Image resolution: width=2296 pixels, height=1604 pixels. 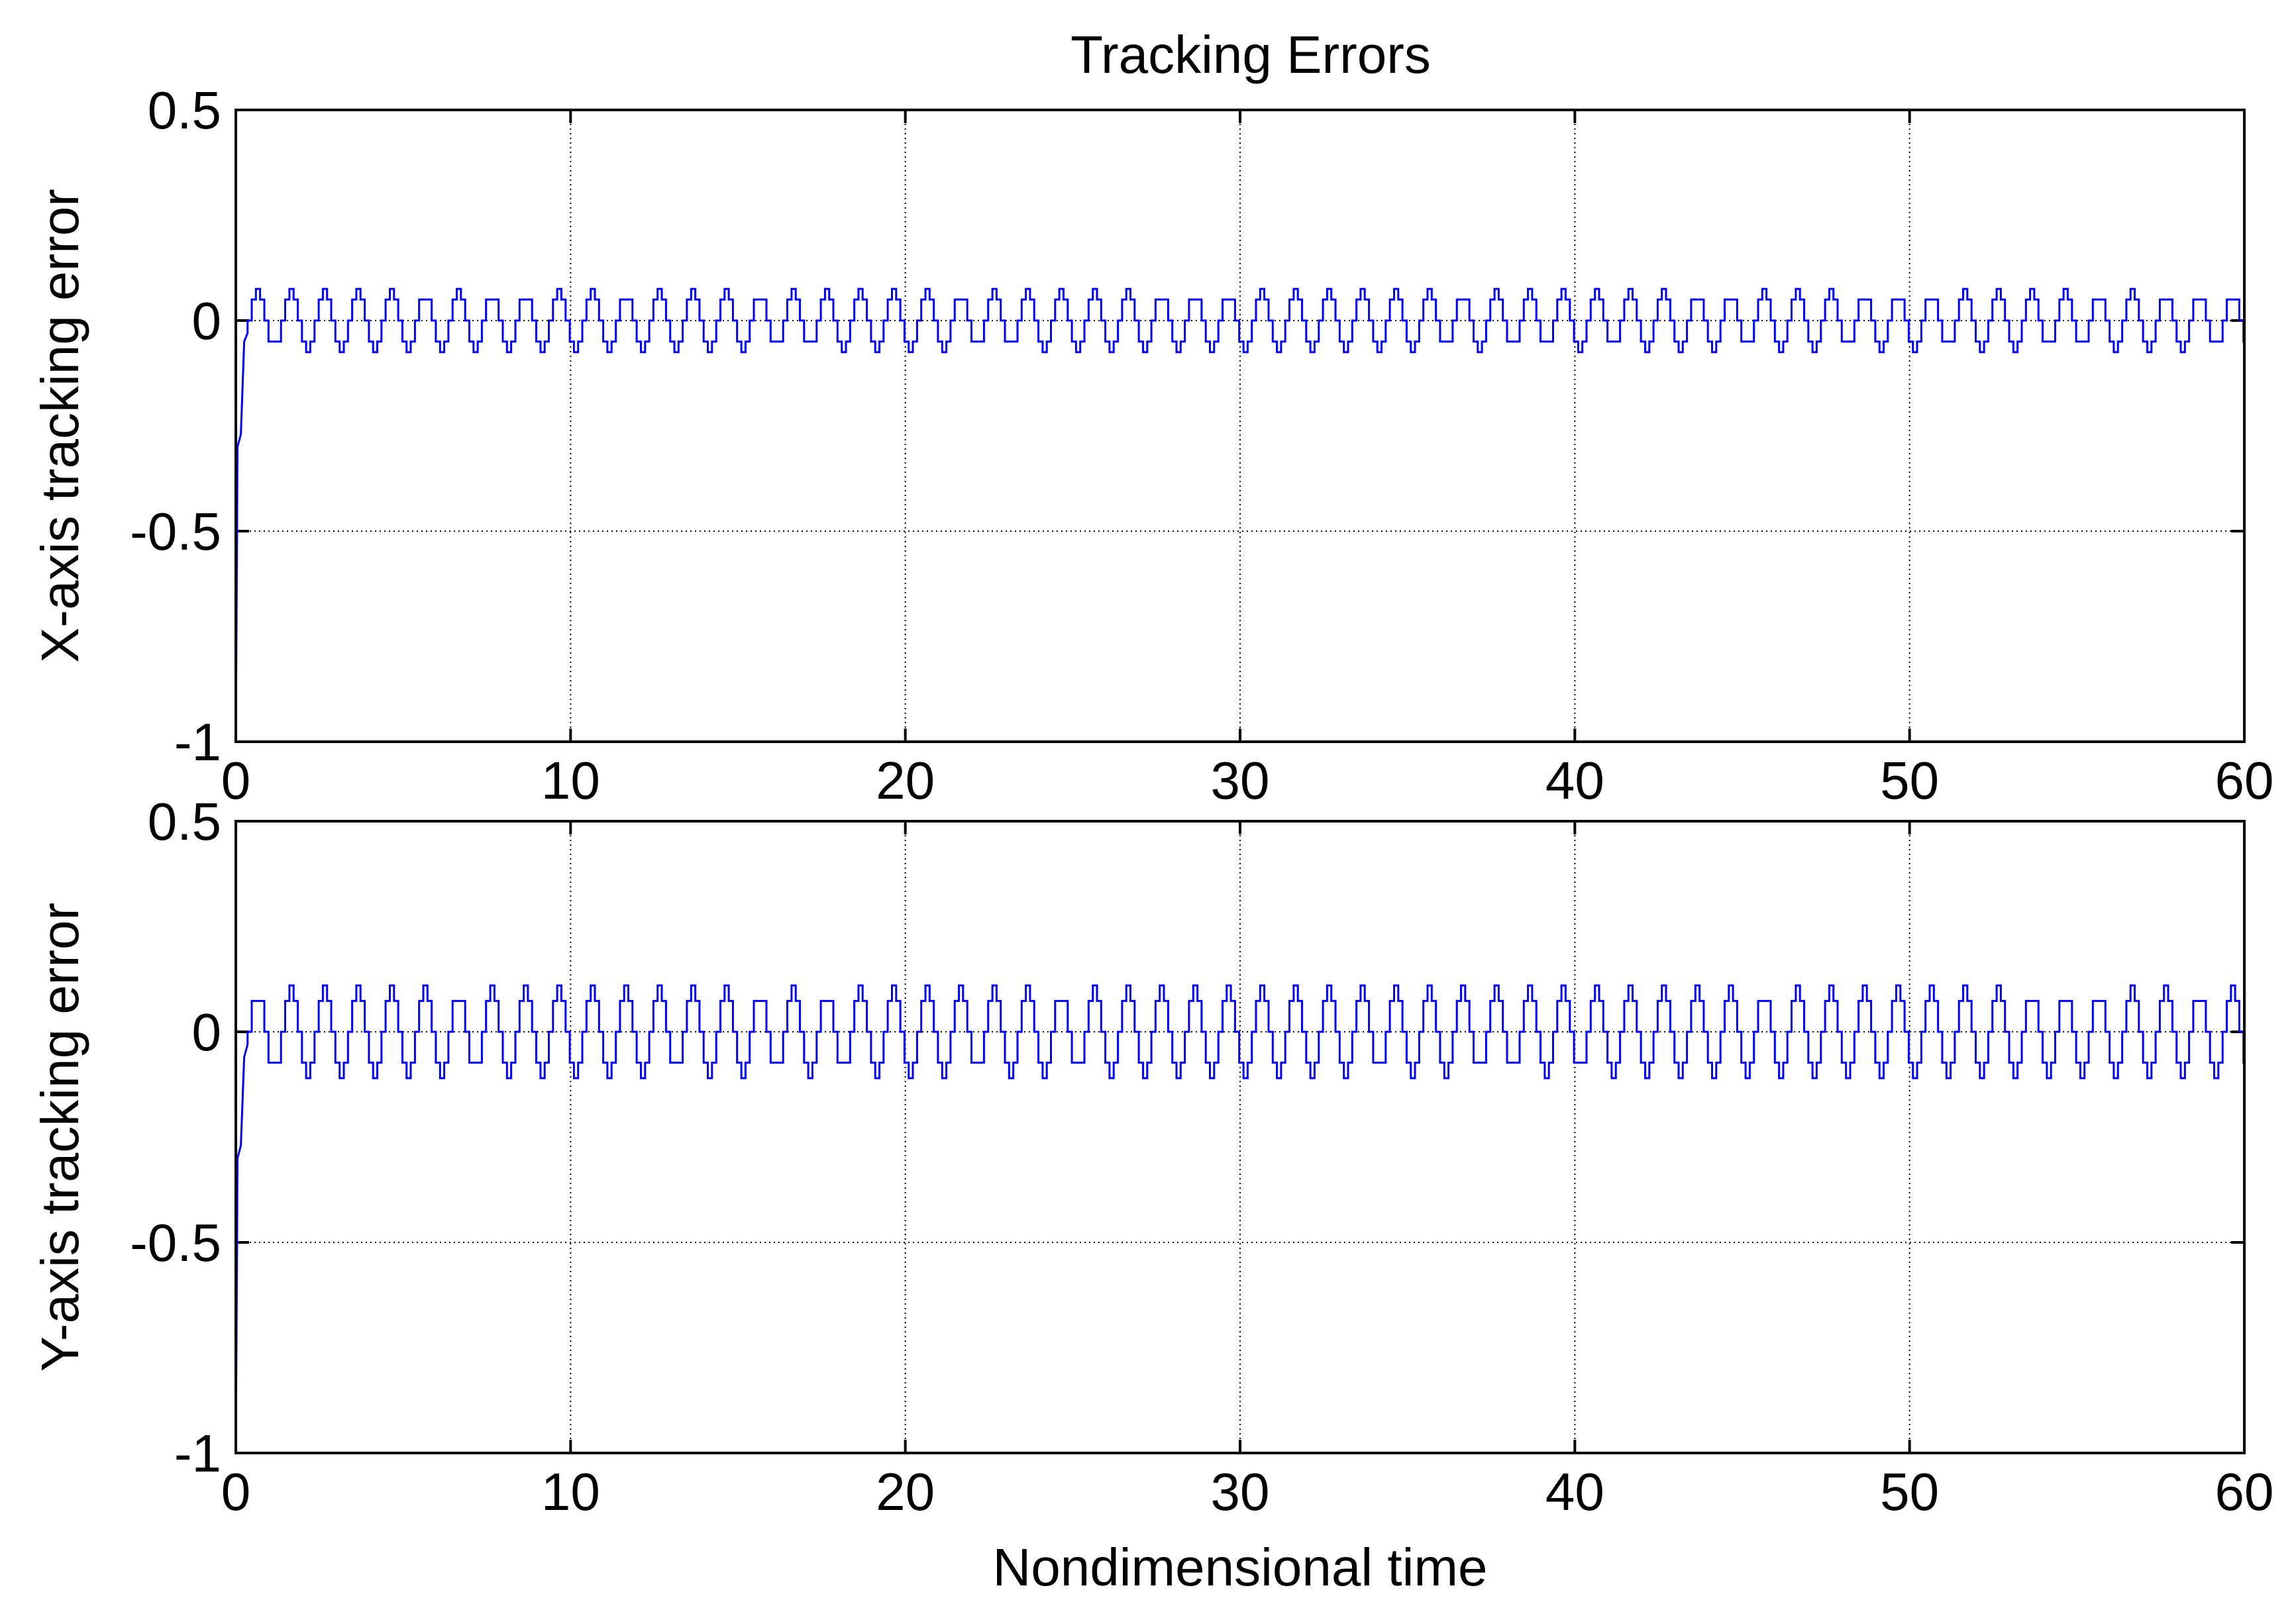 I want to click on y-axis-label: Y-axis tracking error, so click(x=59, y=1137).